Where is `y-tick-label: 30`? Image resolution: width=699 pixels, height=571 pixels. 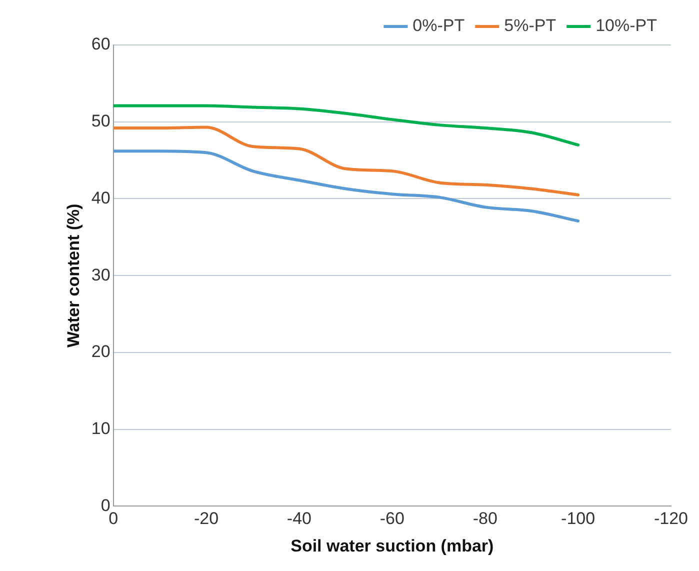
y-tick-label: 30 is located at coordinates (100, 274).